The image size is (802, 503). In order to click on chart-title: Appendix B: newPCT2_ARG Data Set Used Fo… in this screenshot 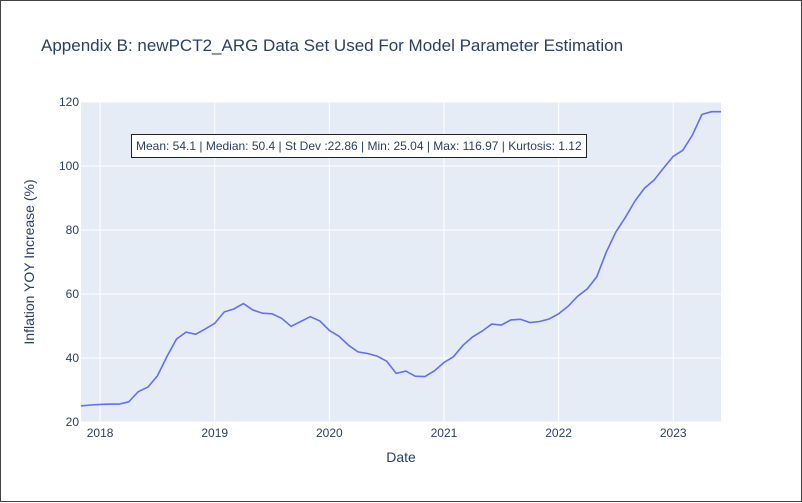, I will do `click(332, 45)`.